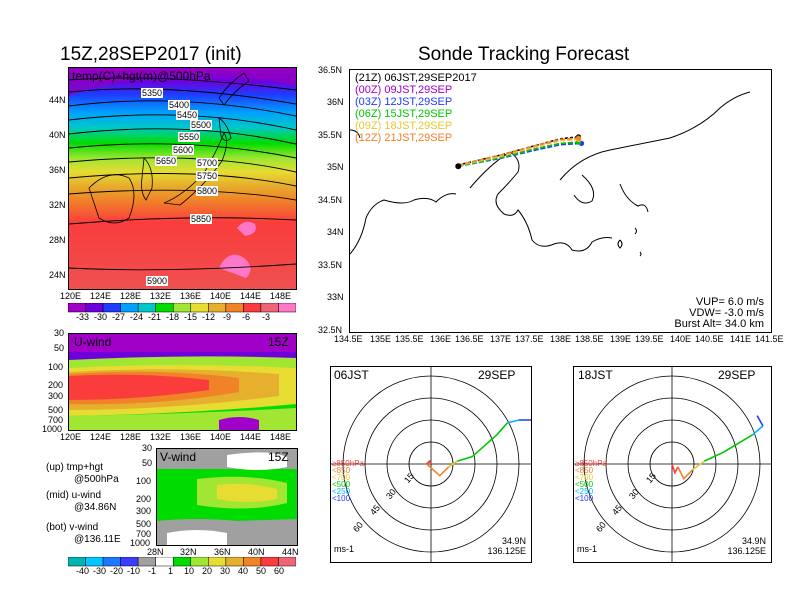 The width and height of the screenshot is (792, 612). I want to click on param-vup: VUP= 6.0 m/s, so click(729, 302).